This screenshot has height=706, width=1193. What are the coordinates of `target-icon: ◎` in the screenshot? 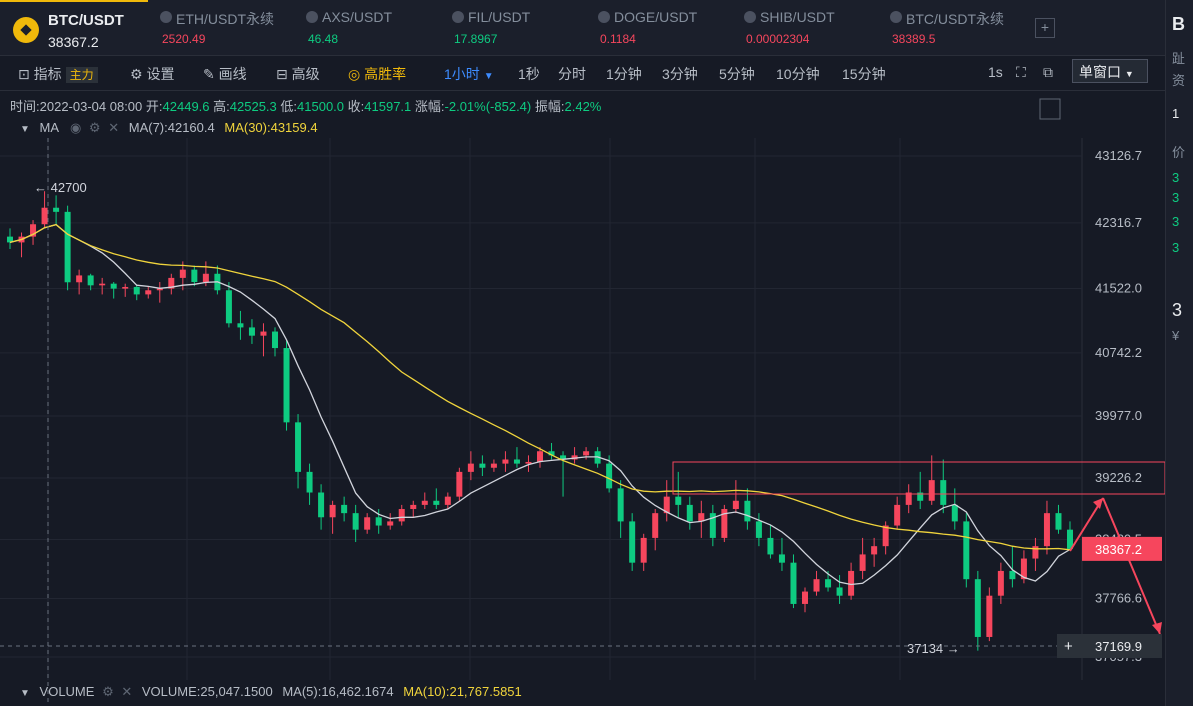 It's located at (354, 74).